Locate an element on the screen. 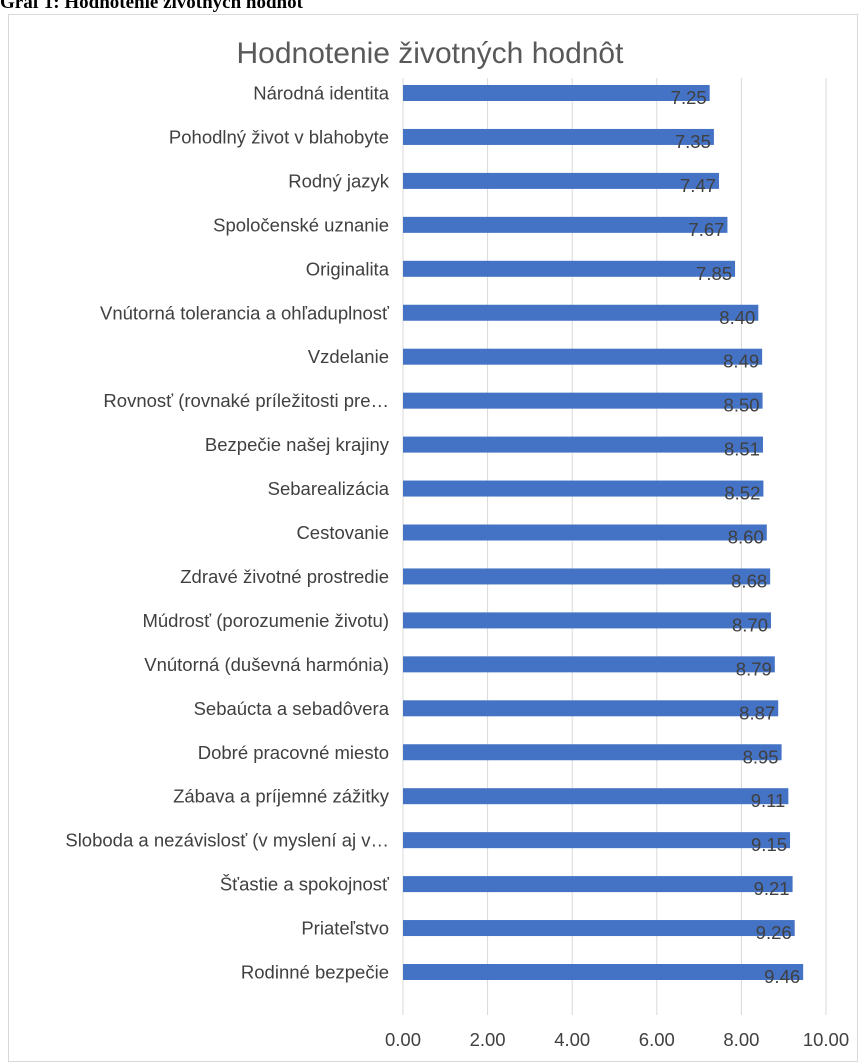 Image resolution: width=861 pixels, height=1064 pixels. x-tick-label: 8.00 is located at coordinates (741, 1039).